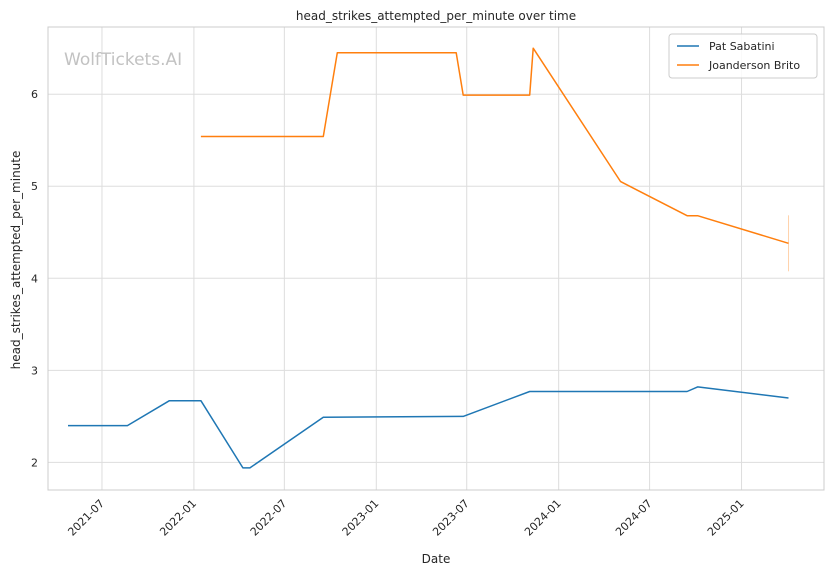  Describe the element at coordinates (34, 186) in the screenshot. I see `y-tick-label: 5` at that location.